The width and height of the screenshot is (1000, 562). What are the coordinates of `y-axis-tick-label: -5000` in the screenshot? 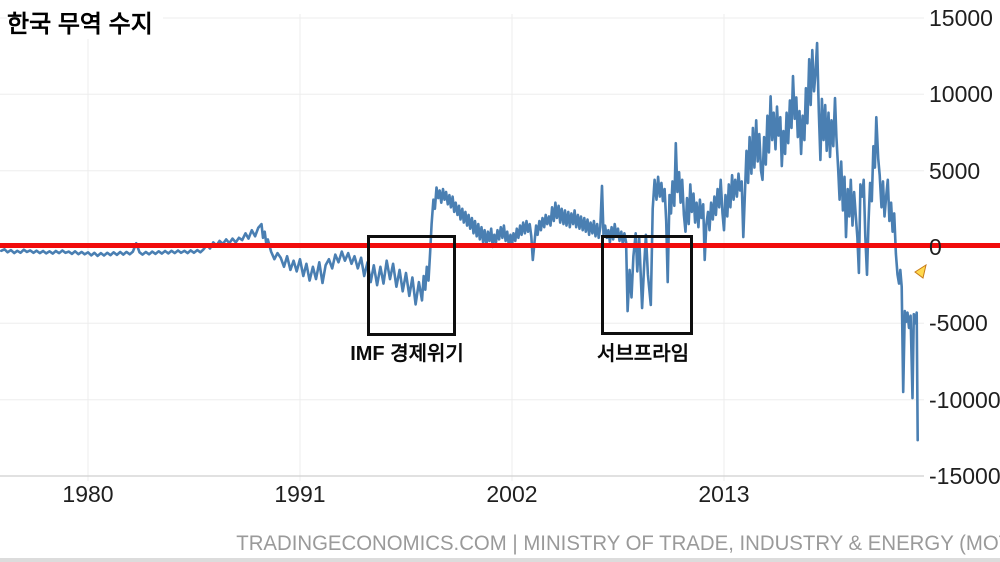 It's located at (958, 323).